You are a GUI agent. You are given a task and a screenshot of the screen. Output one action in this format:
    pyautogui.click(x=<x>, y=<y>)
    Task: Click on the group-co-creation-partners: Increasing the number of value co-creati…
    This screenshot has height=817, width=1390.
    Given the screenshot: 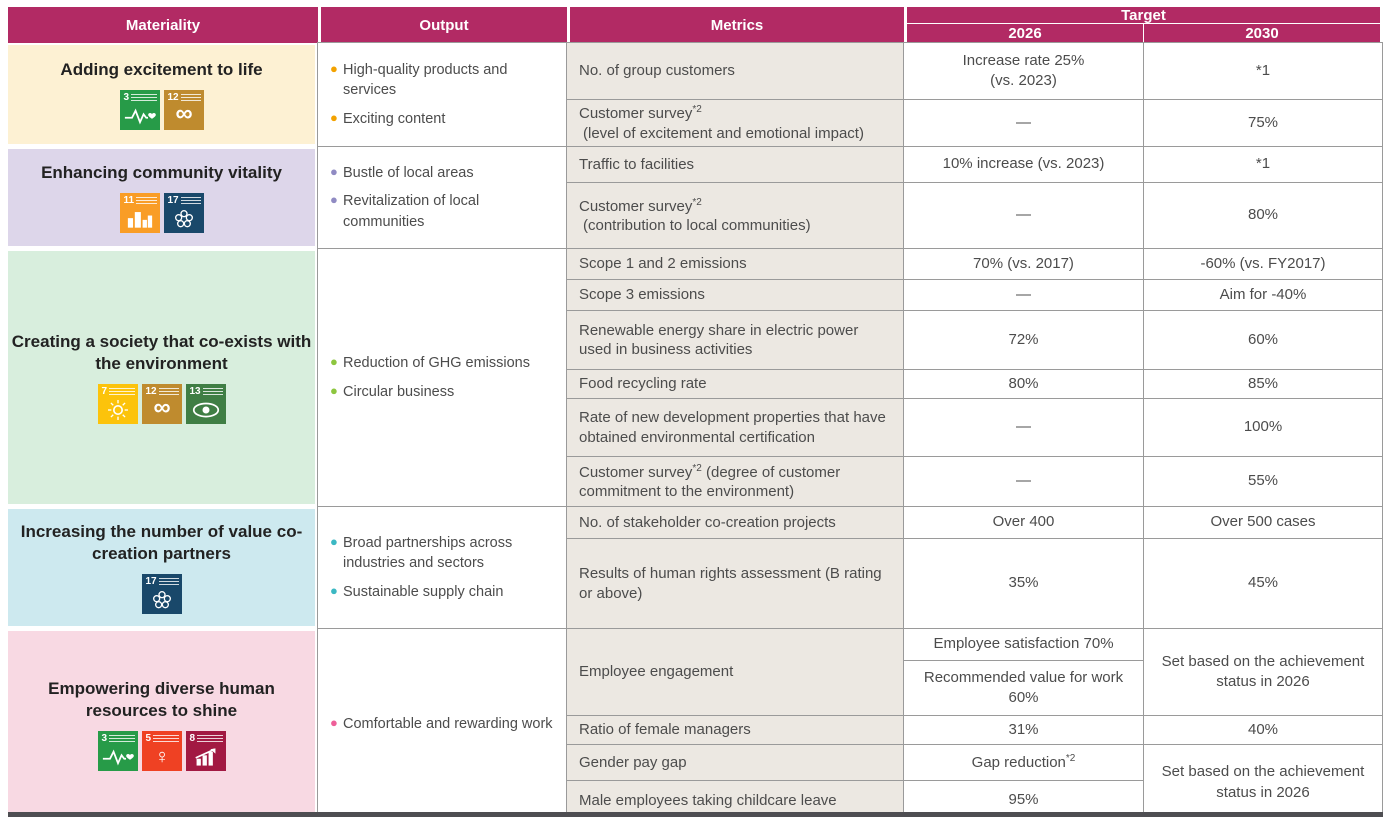 What is the action you would take?
    pyautogui.click(x=695, y=567)
    